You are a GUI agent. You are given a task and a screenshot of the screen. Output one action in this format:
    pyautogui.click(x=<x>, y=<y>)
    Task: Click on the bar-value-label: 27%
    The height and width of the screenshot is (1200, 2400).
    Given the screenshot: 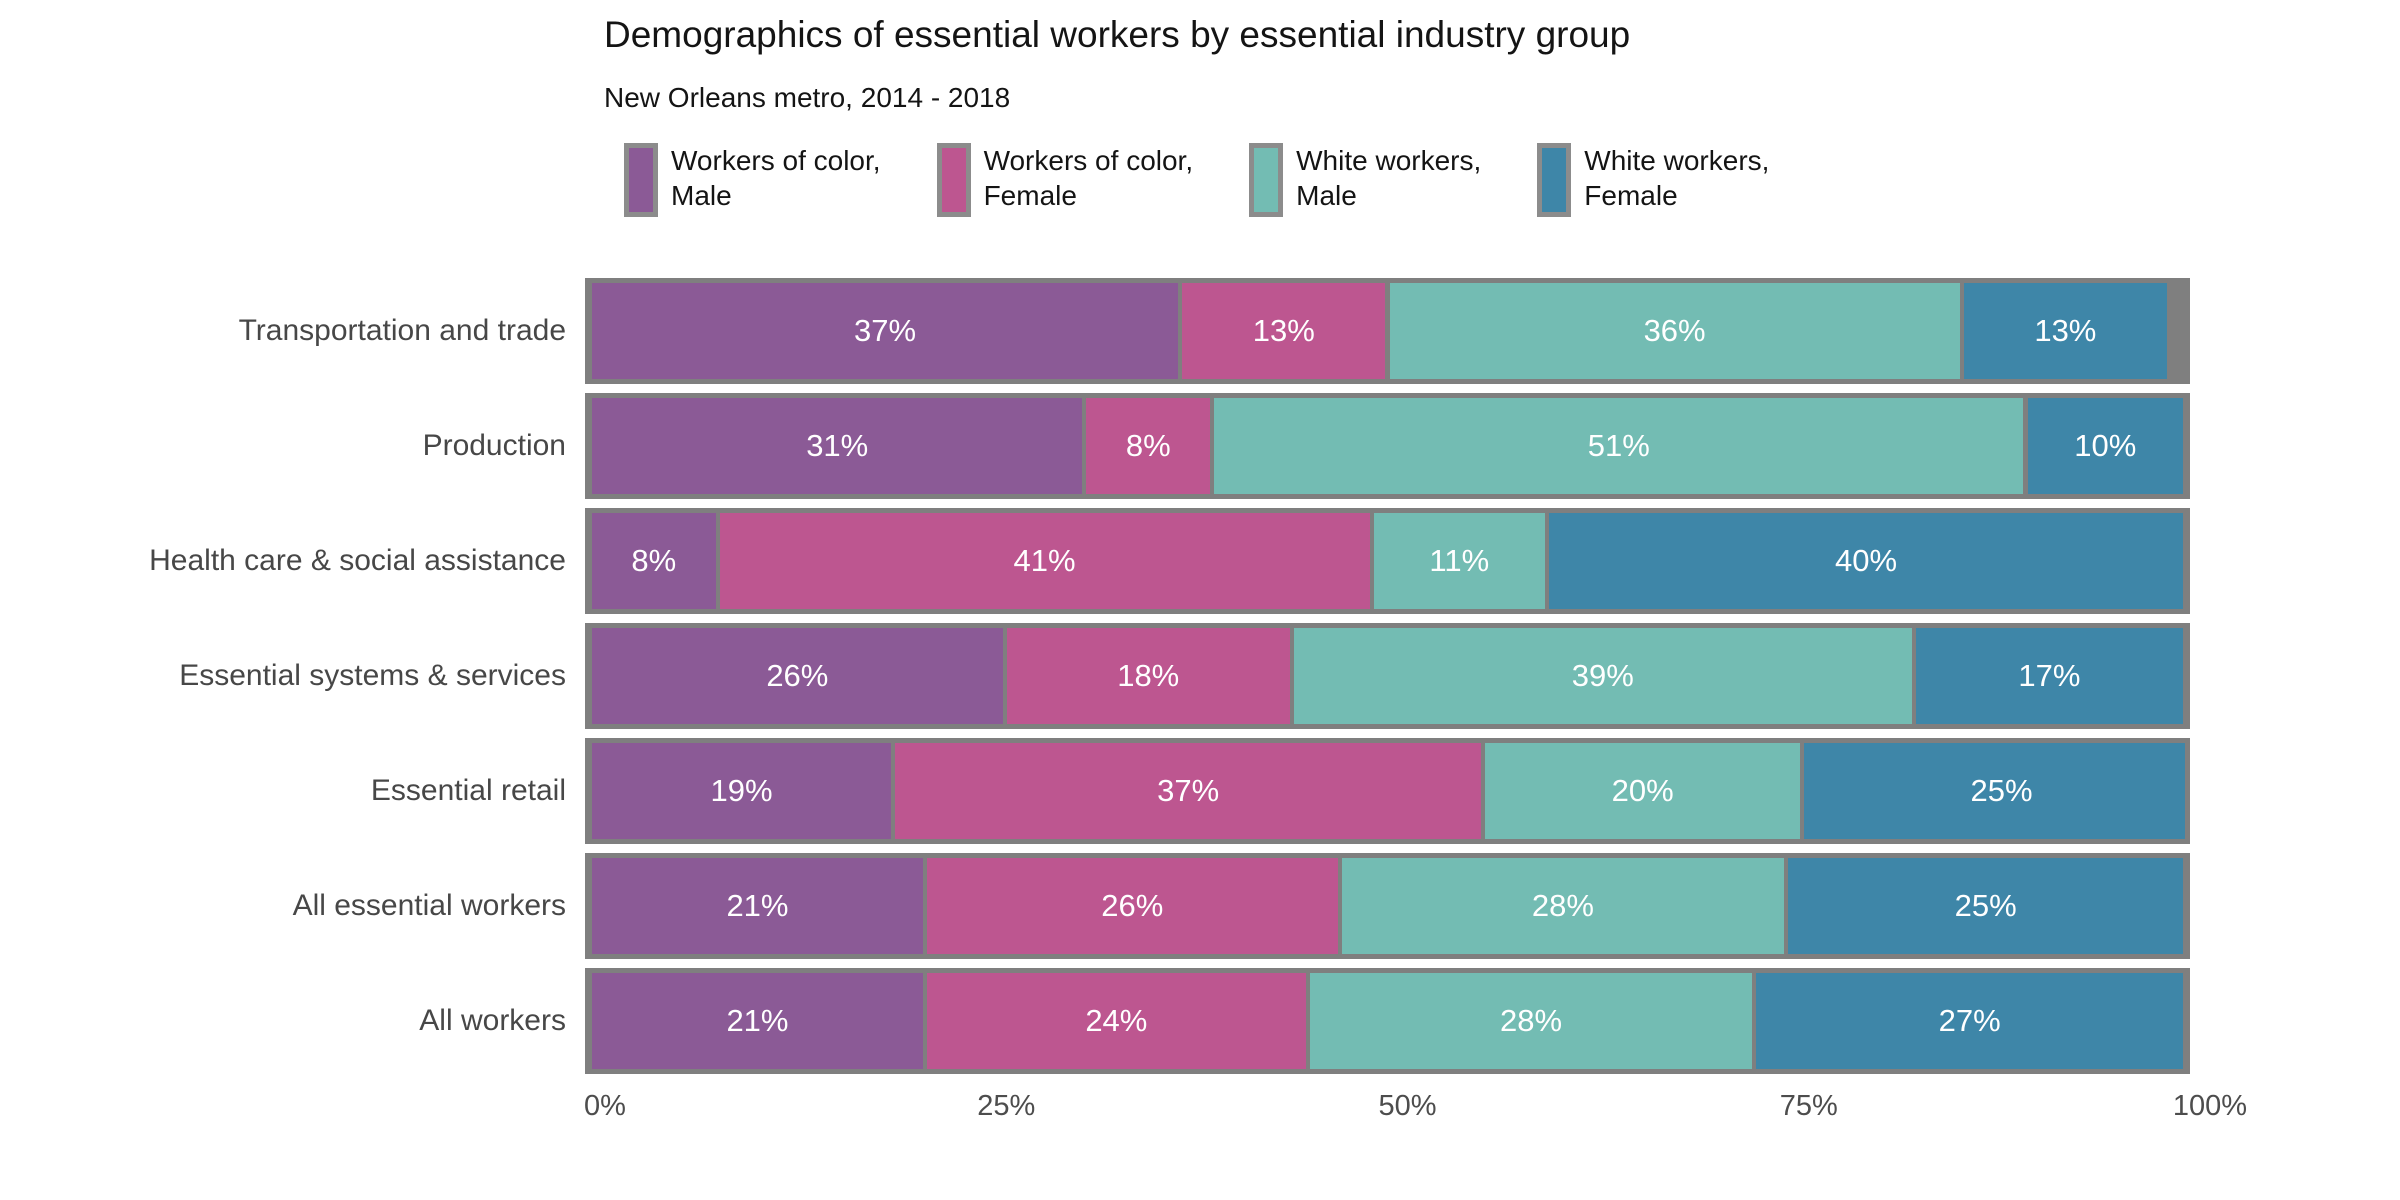 What is the action you would take?
    pyautogui.click(x=1969, y=1020)
    